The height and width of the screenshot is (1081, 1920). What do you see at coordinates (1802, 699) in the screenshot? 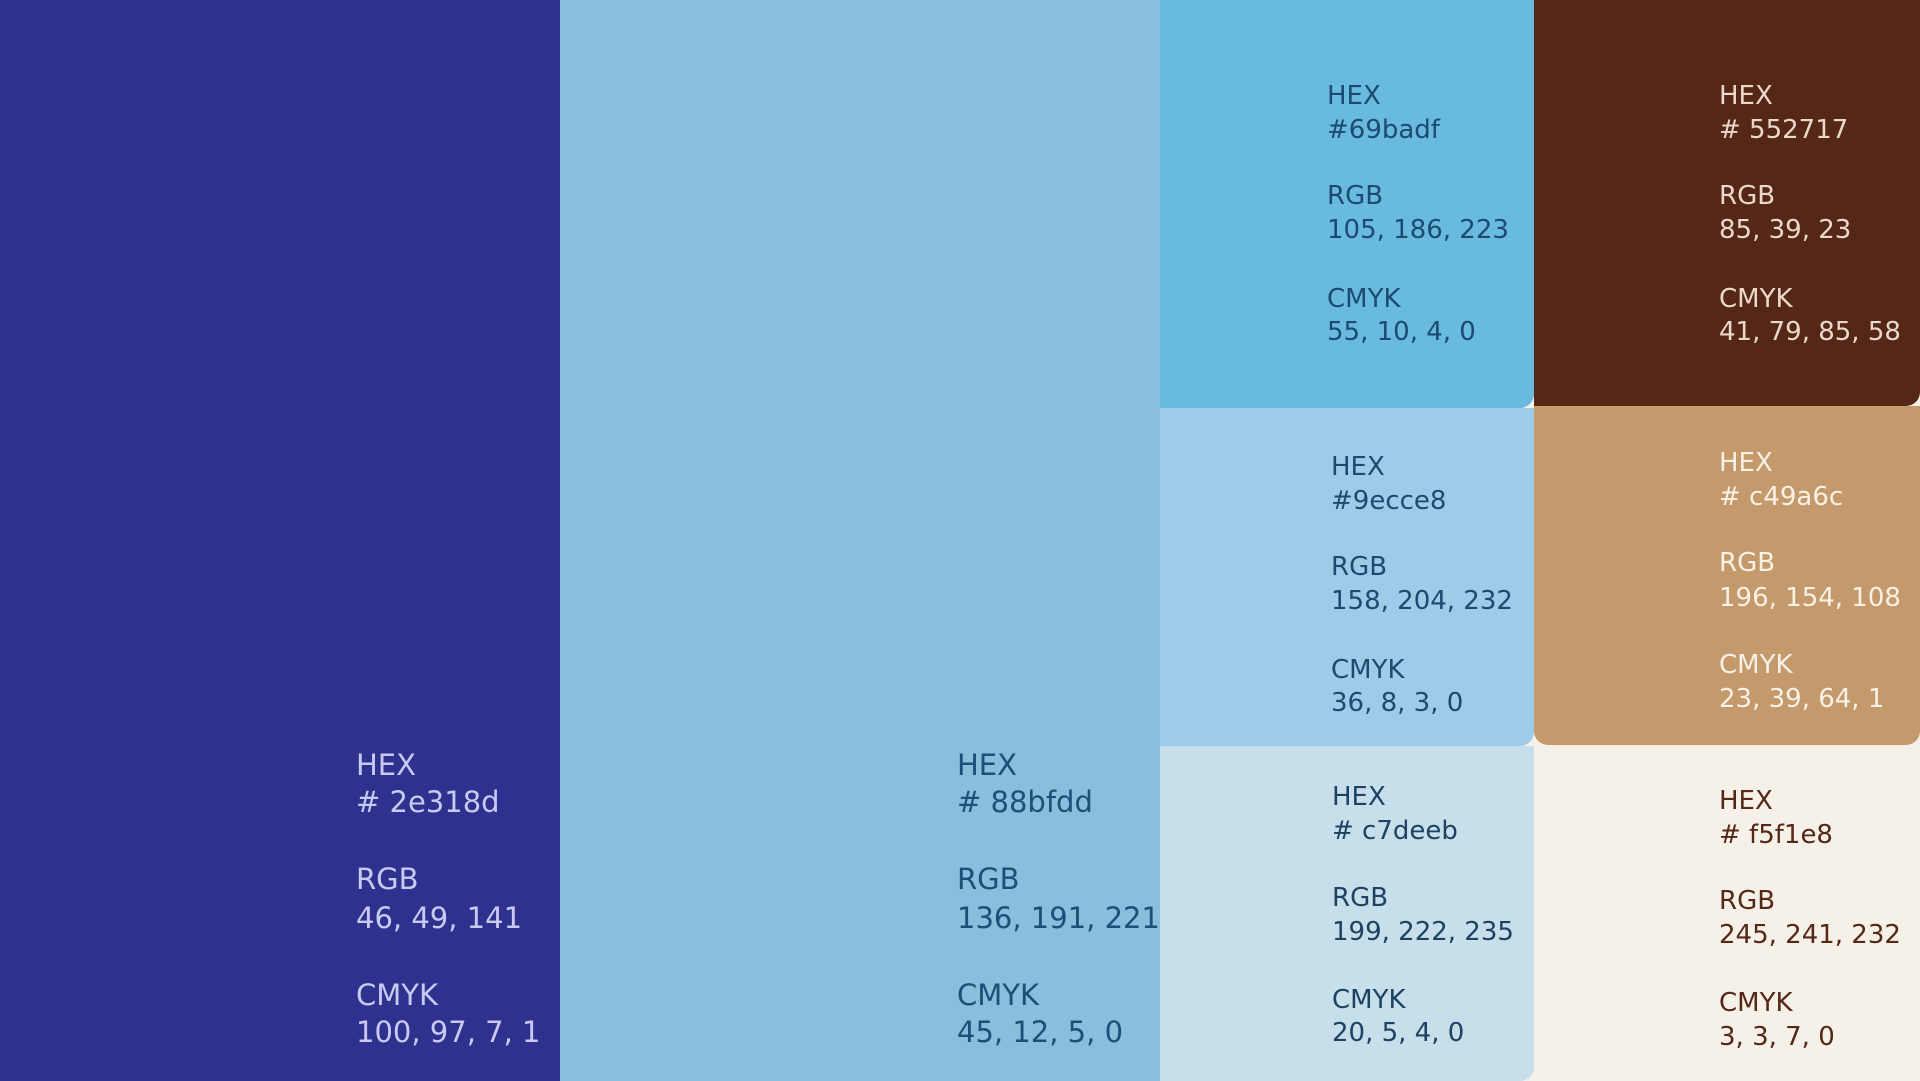
I see `cmyk: 23, 39, 64, 1` at bounding box center [1802, 699].